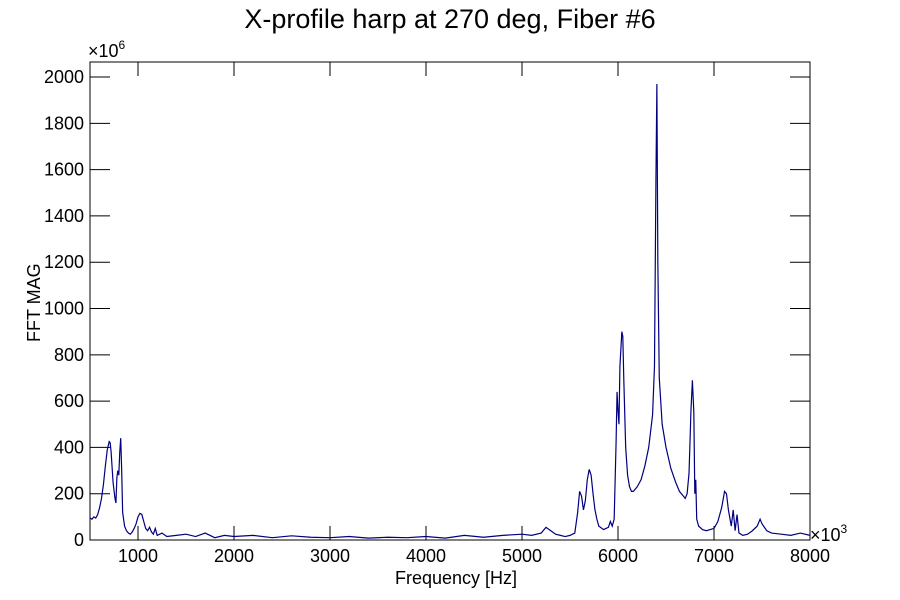  Describe the element at coordinates (330, 556) in the screenshot. I see `x-tick-label: 3000` at that location.